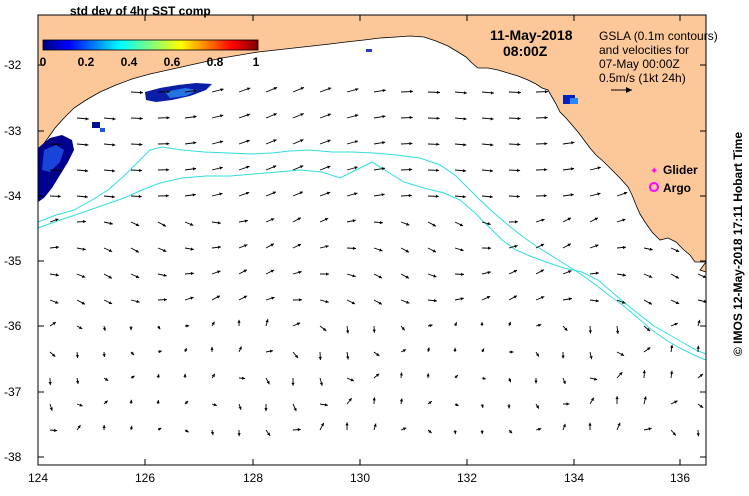 This screenshot has width=749, height=496. What do you see at coordinates (13, 326) in the screenshot?
I see `lat-label: -36` at bounding box center [13, 326].